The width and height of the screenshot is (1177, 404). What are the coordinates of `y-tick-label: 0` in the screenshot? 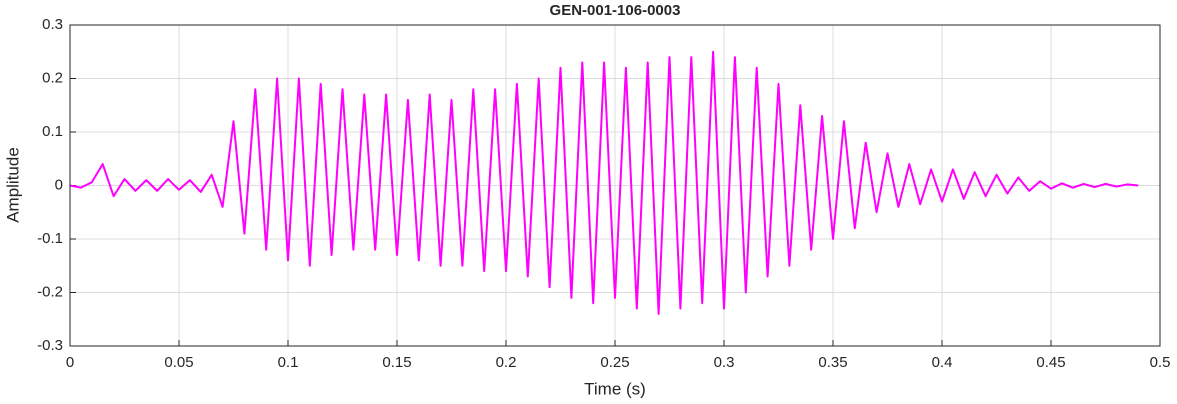 It's located at (59, 184).